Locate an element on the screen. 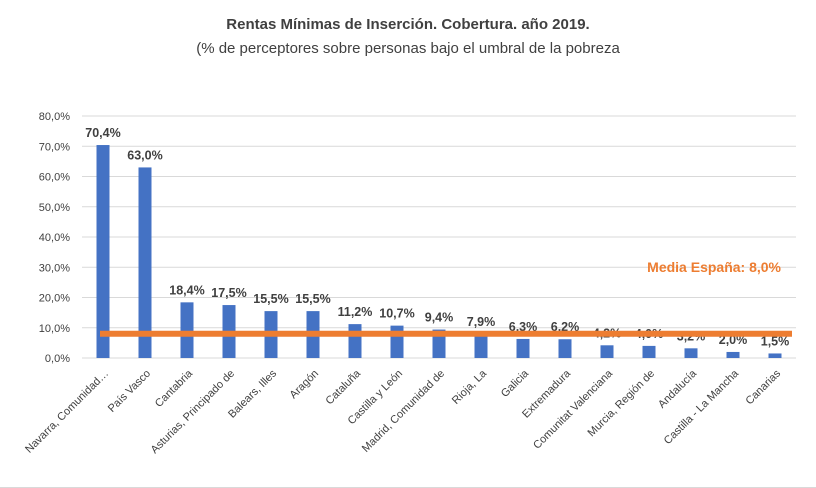  category-label: Madrid, Comunidad de is located at coordinates (403, 411).